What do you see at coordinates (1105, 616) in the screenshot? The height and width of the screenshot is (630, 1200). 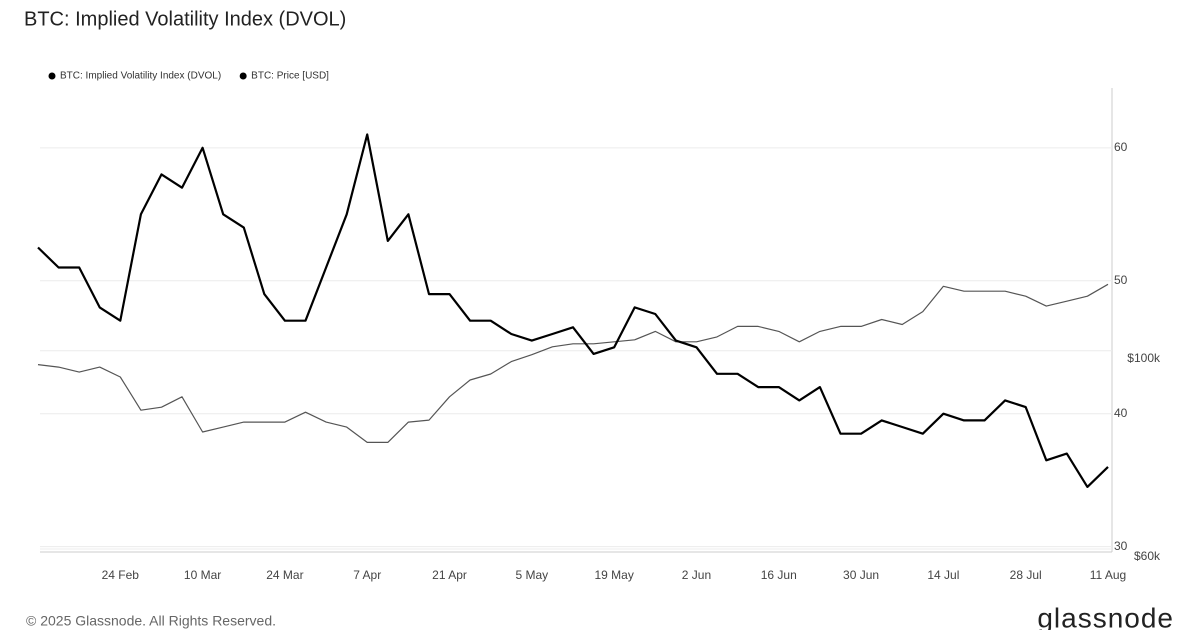 I see `brand-logo: glassnode` at bounding box center [1105, 616].